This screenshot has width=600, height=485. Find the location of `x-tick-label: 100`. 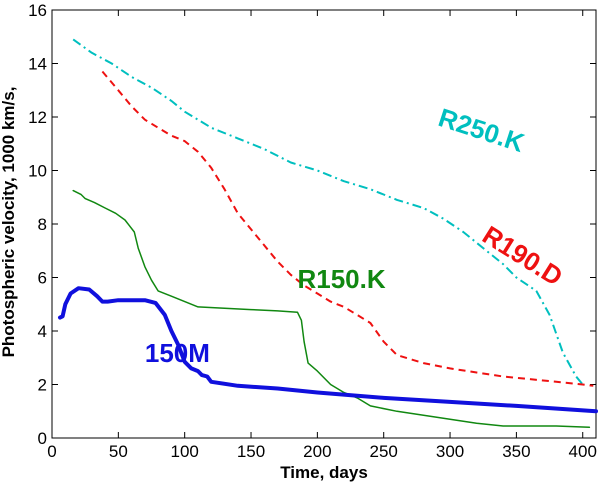

x-tick-label: 100 is located at coordinates (184, 451).